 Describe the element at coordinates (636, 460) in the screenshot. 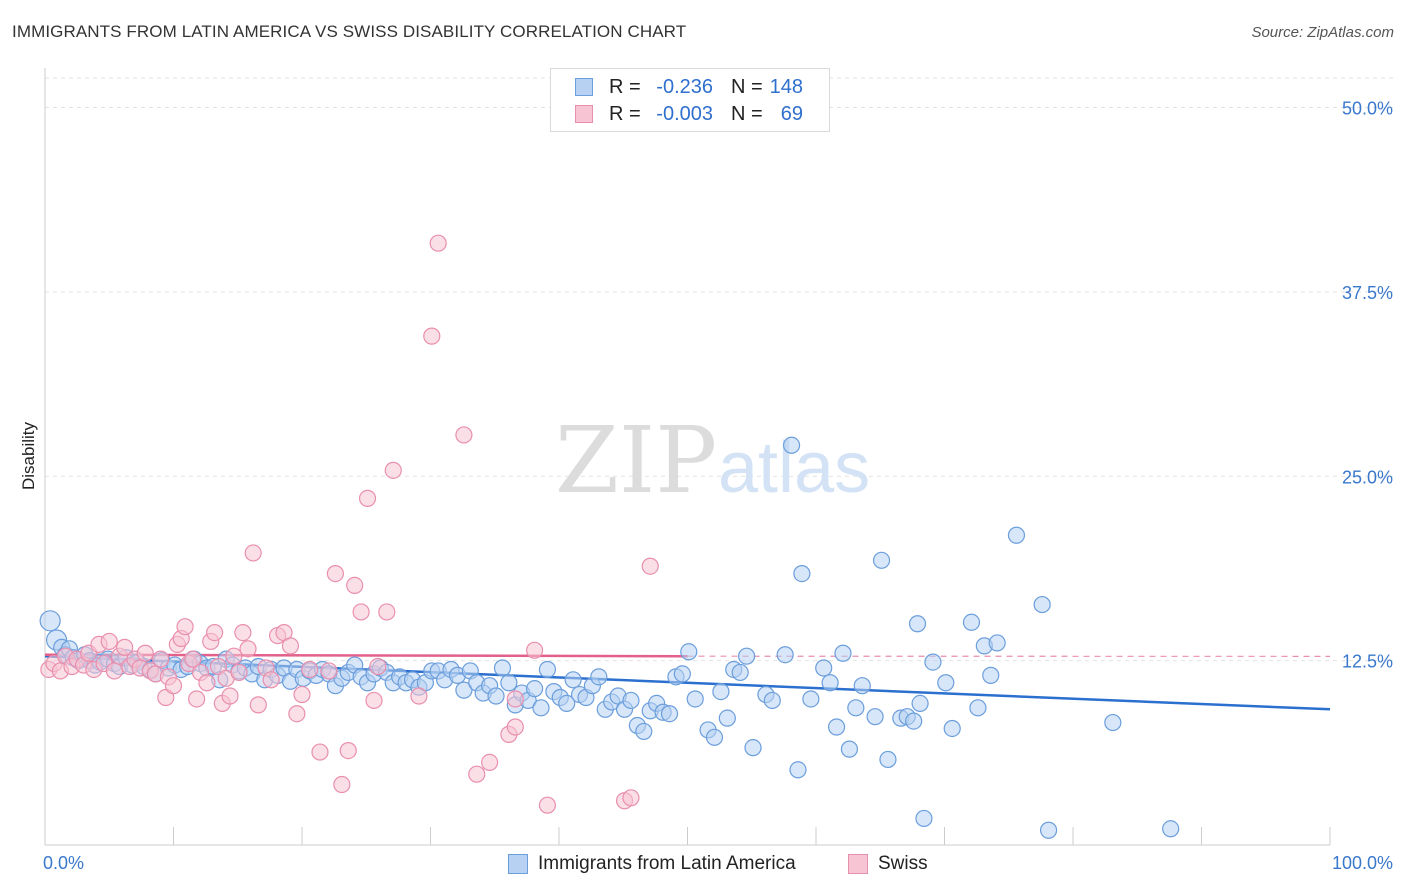

I see `watermark-zip: ZIP` at that location.